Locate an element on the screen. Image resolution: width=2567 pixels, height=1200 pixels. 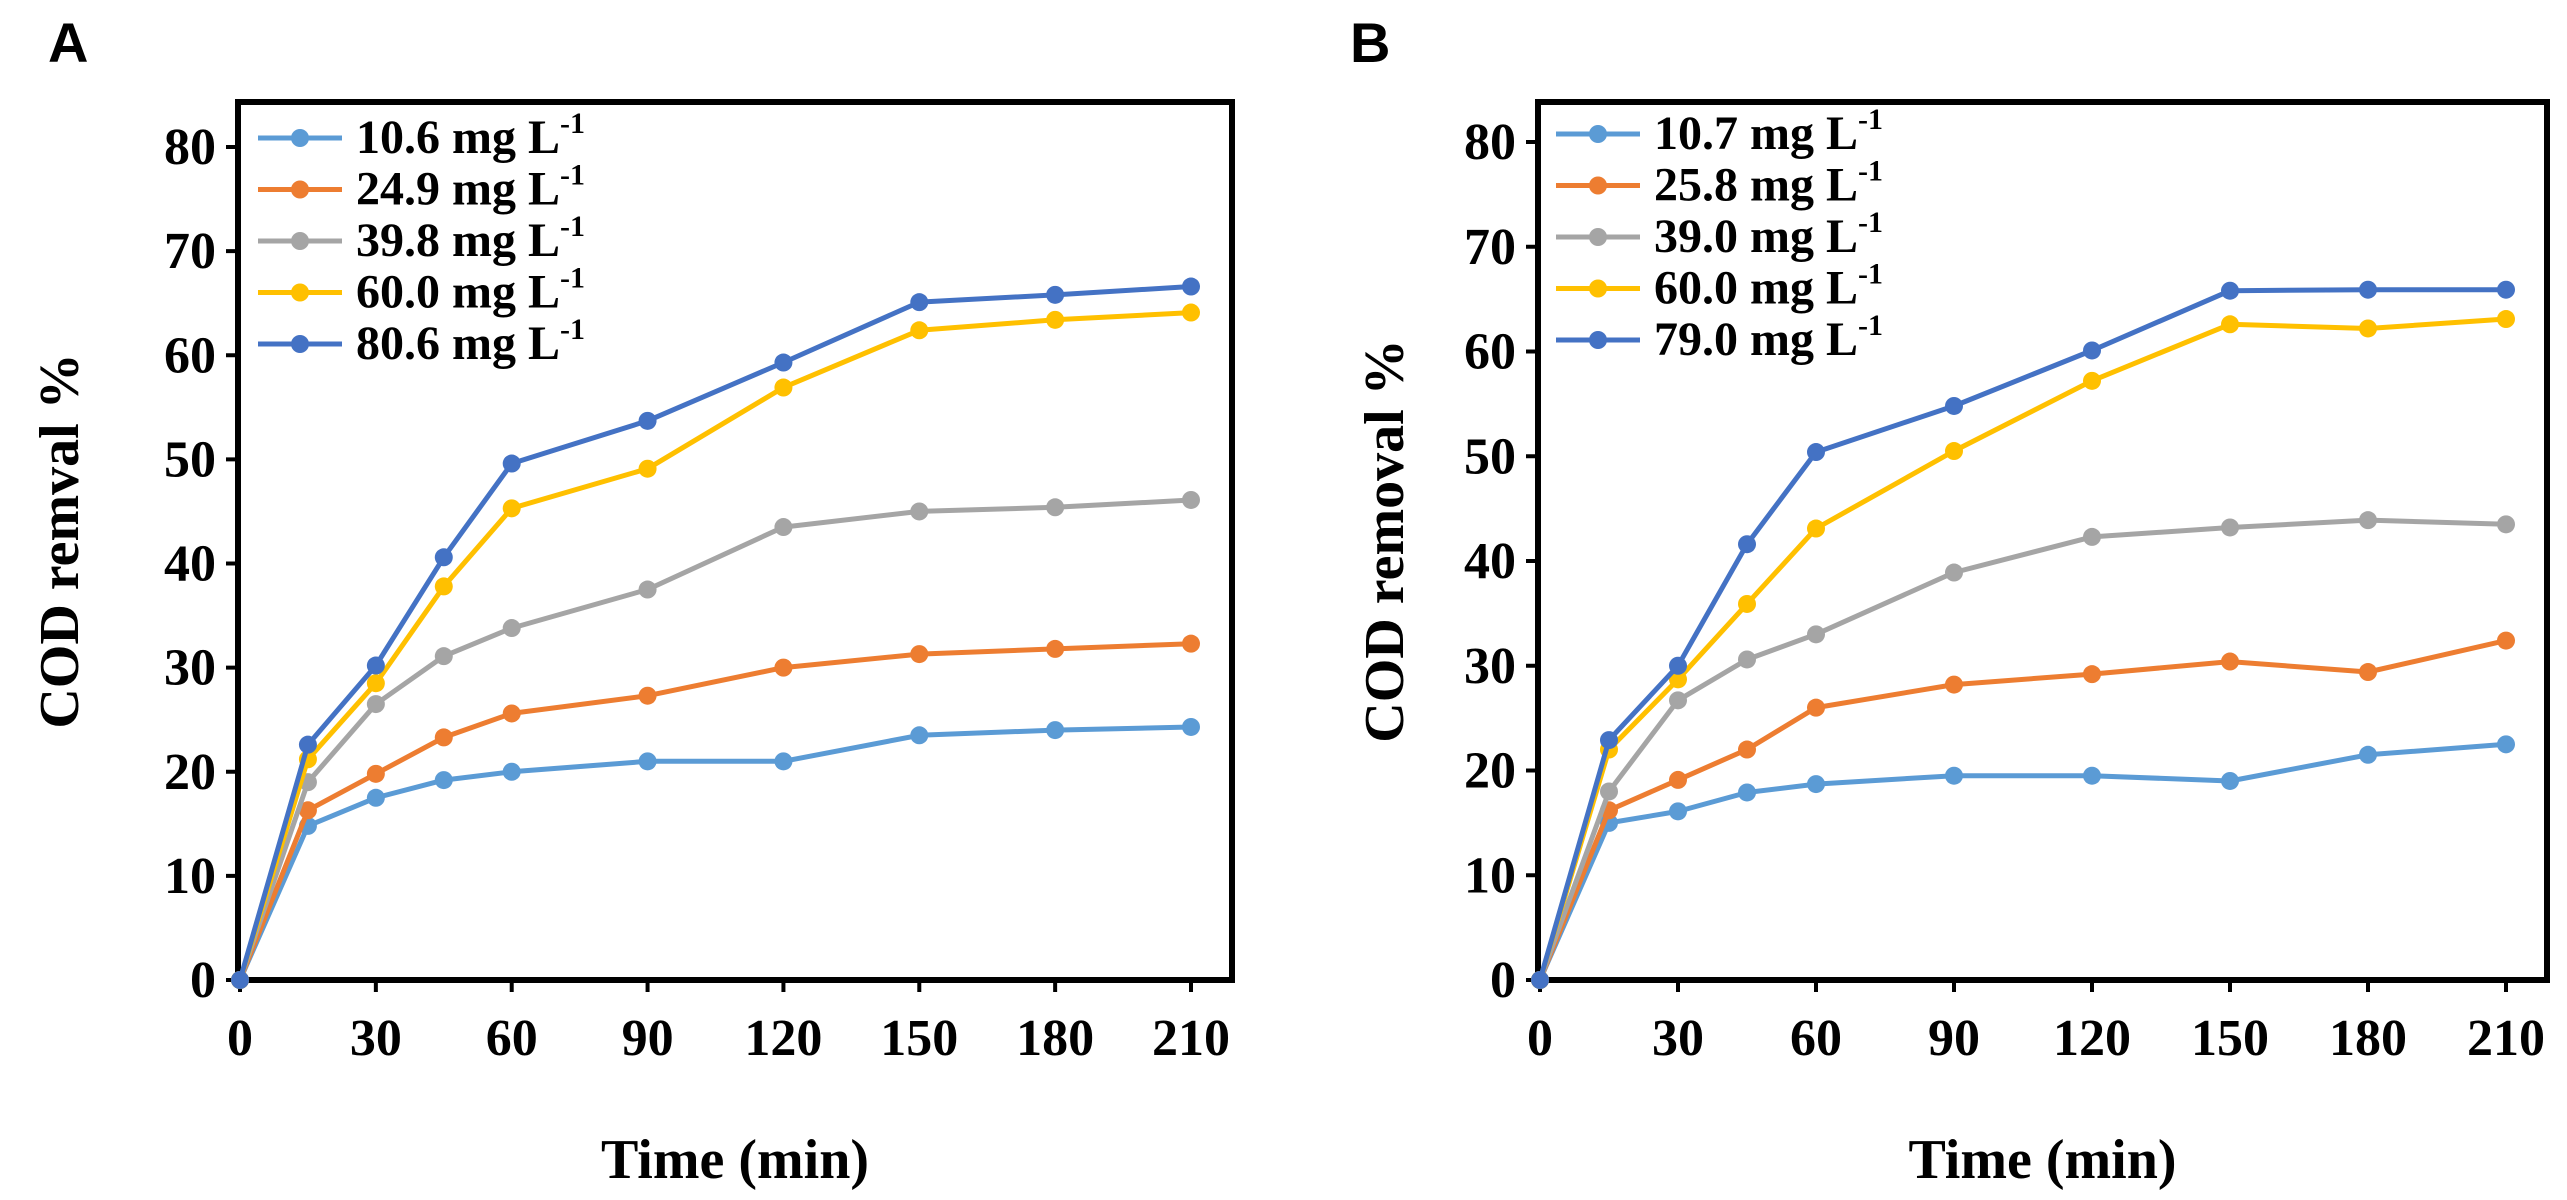
x-tick-label: 90 is located at coordinates (1954, 1038).